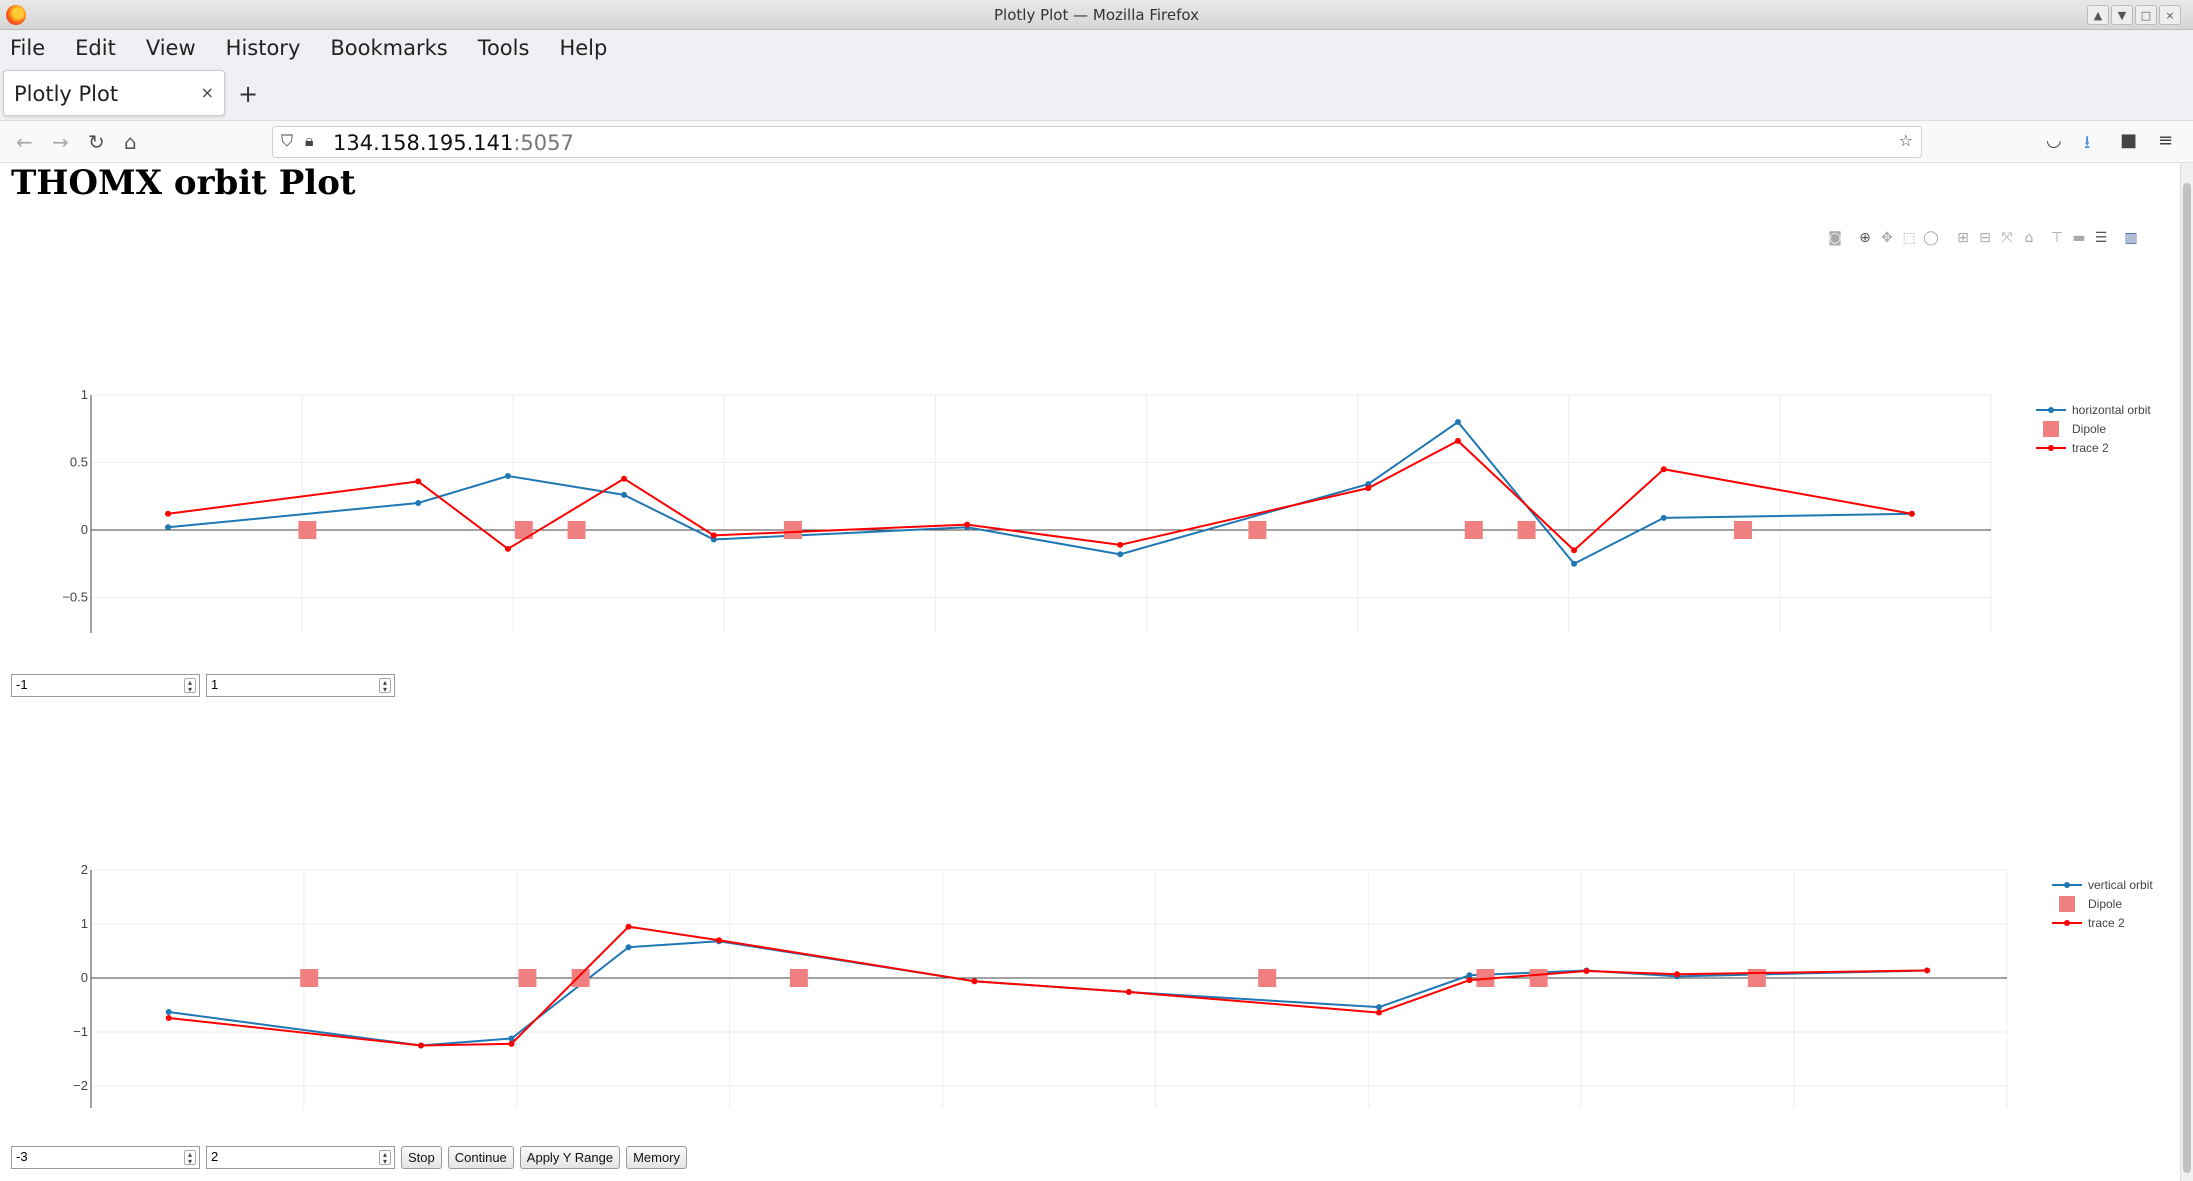  What do you see at coordinates (1097, 142) in the screenshot?
I see `url-bar: ⛉ 🔒︎ 134.158.195.141:5057 ☆` at bounding box center [1097, 142].